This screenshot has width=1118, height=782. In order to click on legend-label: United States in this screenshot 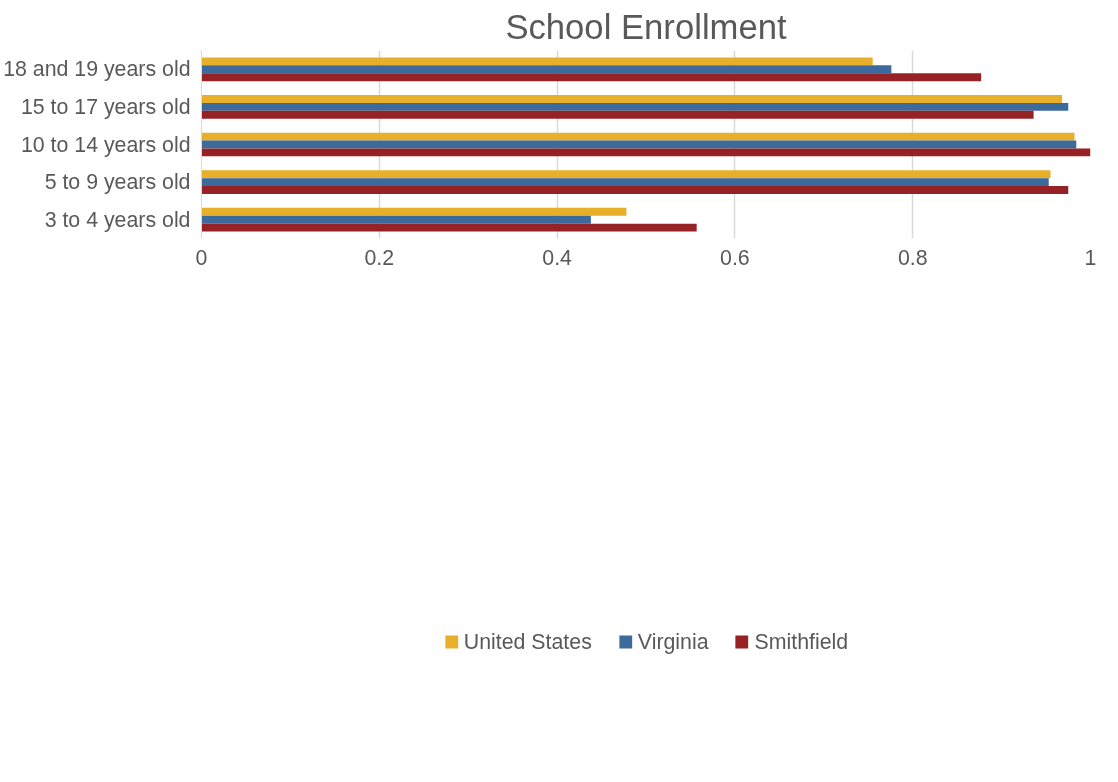, I will do `click(527, 642)`.